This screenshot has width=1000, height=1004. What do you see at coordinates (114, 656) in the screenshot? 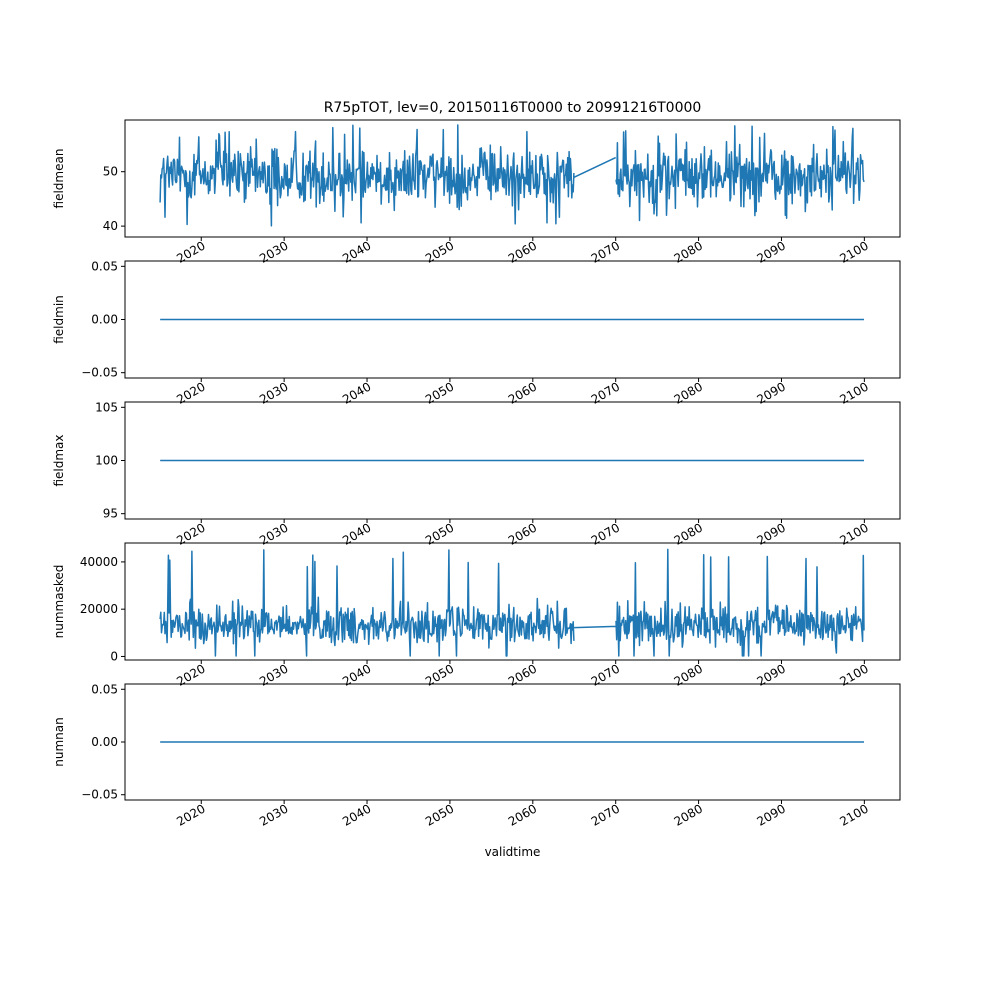
I see `y-tick-label: 0` at bounding box center [114, 656].